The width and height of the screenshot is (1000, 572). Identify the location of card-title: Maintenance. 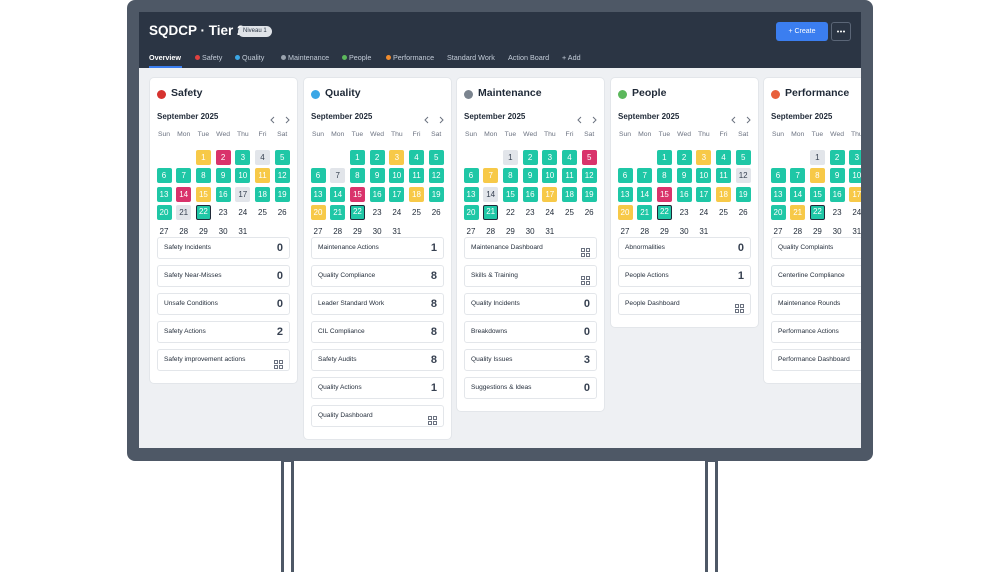
(510, 93).